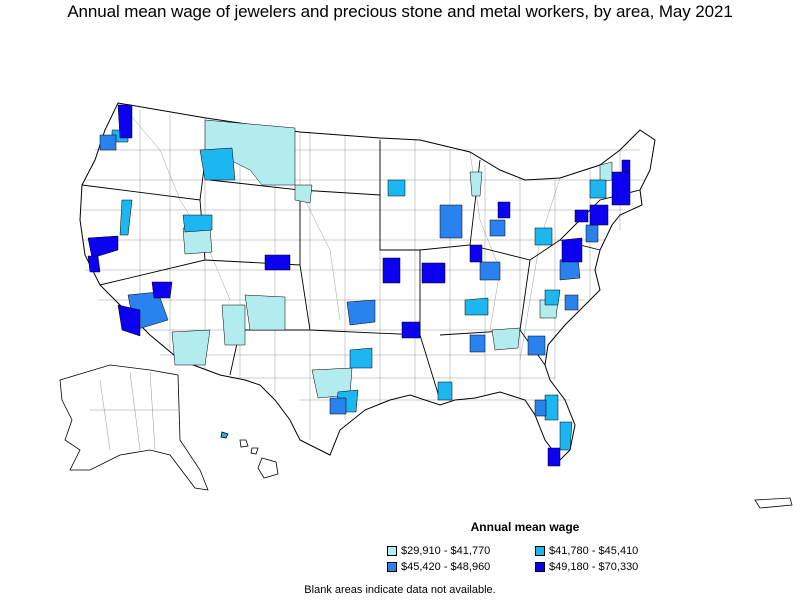 The height and width of the screenshot is (600, 800). I want to click on wyoming-area, so click(303, 194).